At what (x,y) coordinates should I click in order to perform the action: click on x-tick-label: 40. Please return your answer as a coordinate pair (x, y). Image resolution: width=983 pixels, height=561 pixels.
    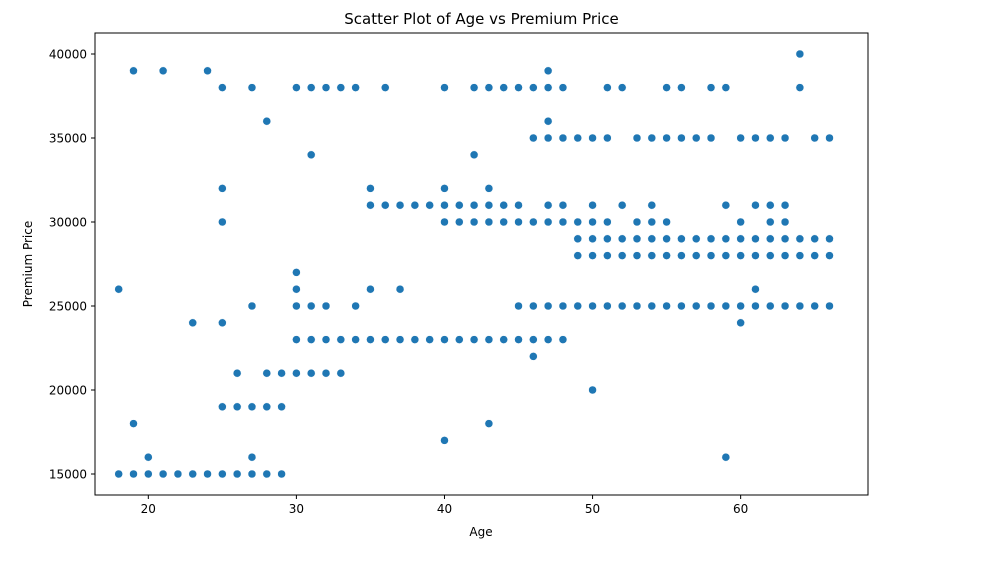
    Looking at the image, I should click on (444, 509).